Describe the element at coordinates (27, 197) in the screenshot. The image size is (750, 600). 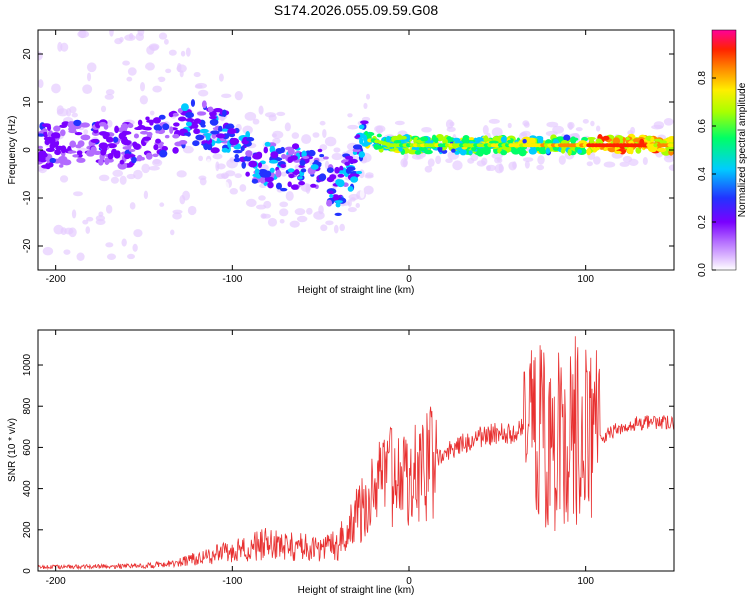
I see `spectrogram-y-tick-label: -10` at that location.